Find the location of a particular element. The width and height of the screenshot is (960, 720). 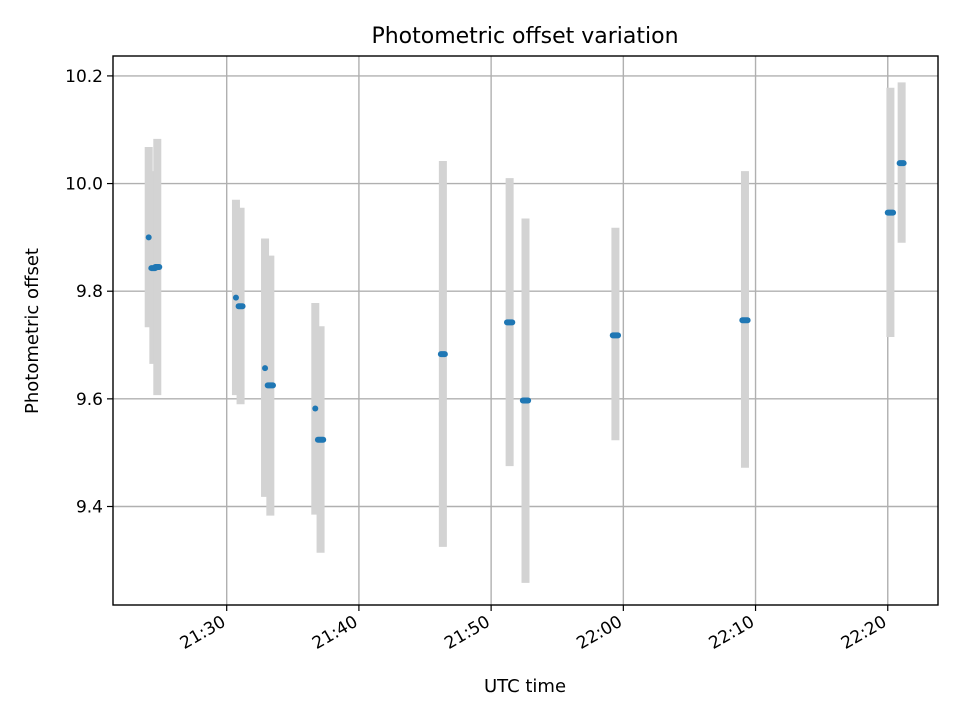

x-axis-label: UTC time is located at coordinates (525, 686).